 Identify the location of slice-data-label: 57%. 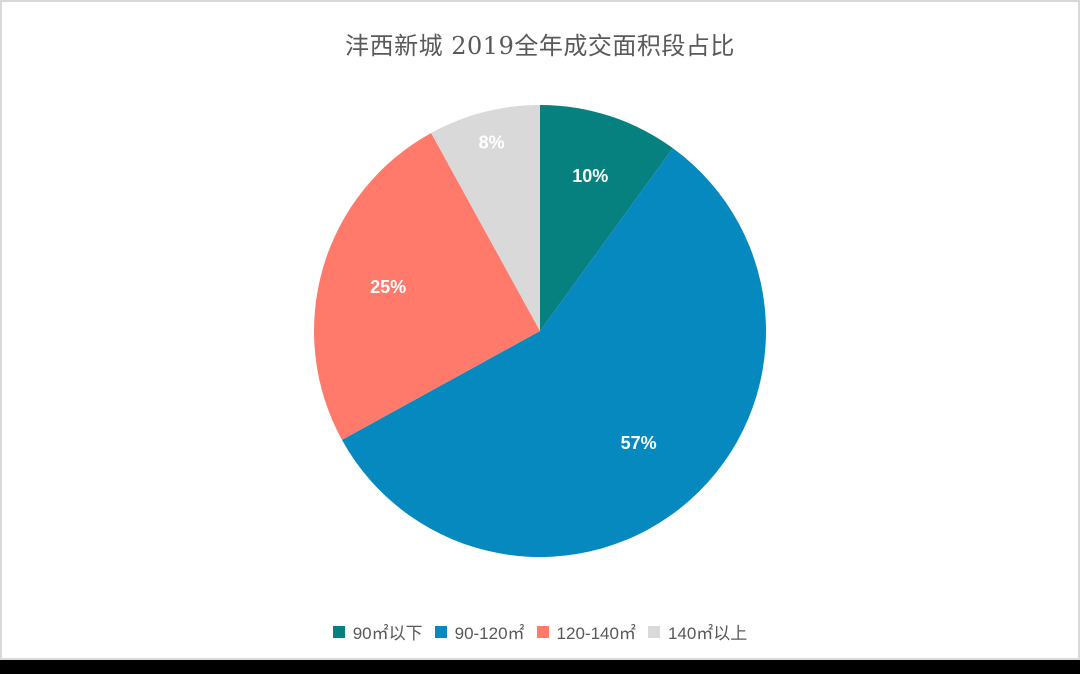
(639, 443).